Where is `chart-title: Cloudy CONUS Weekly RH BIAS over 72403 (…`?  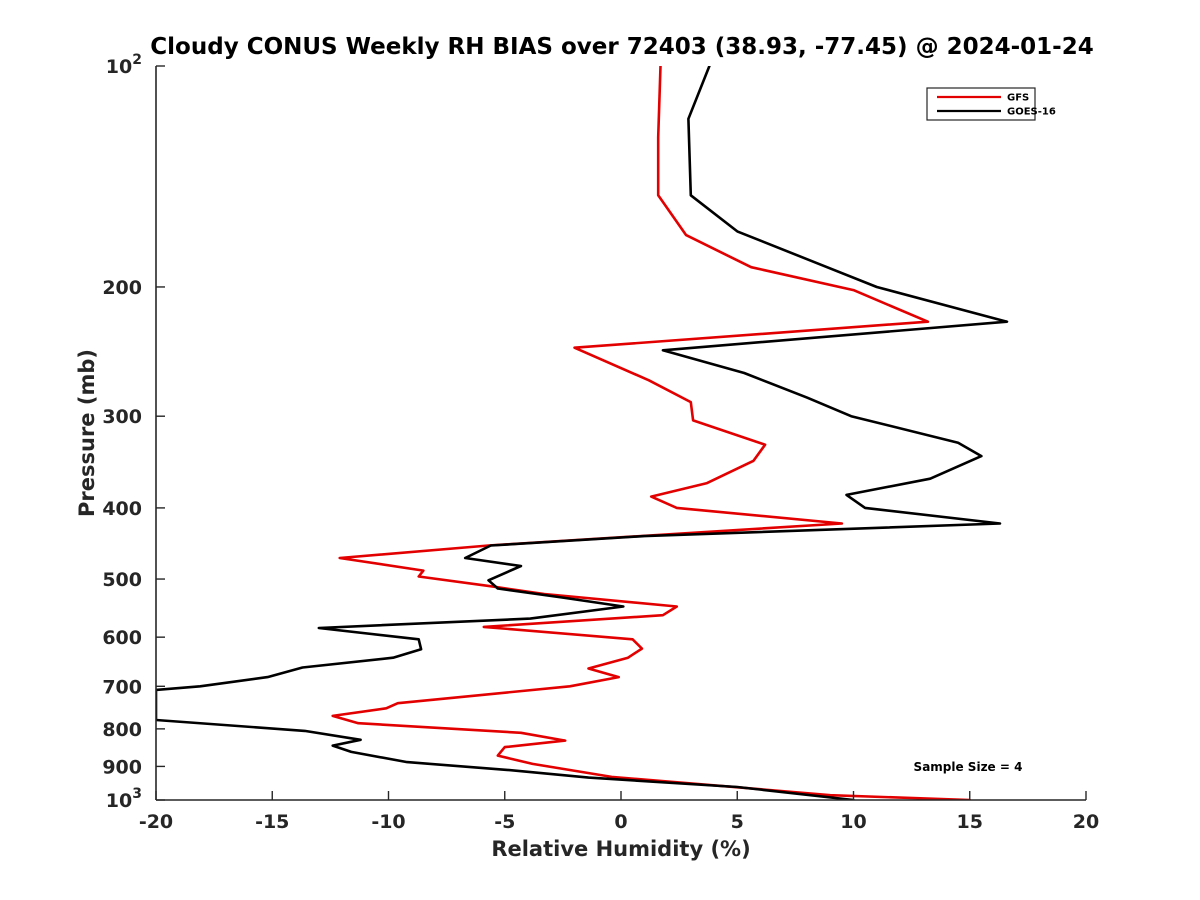
chart-title: Cloudy CONUS Weekly RH BIAS over 72403 (… is located at coordinates (621, 47).